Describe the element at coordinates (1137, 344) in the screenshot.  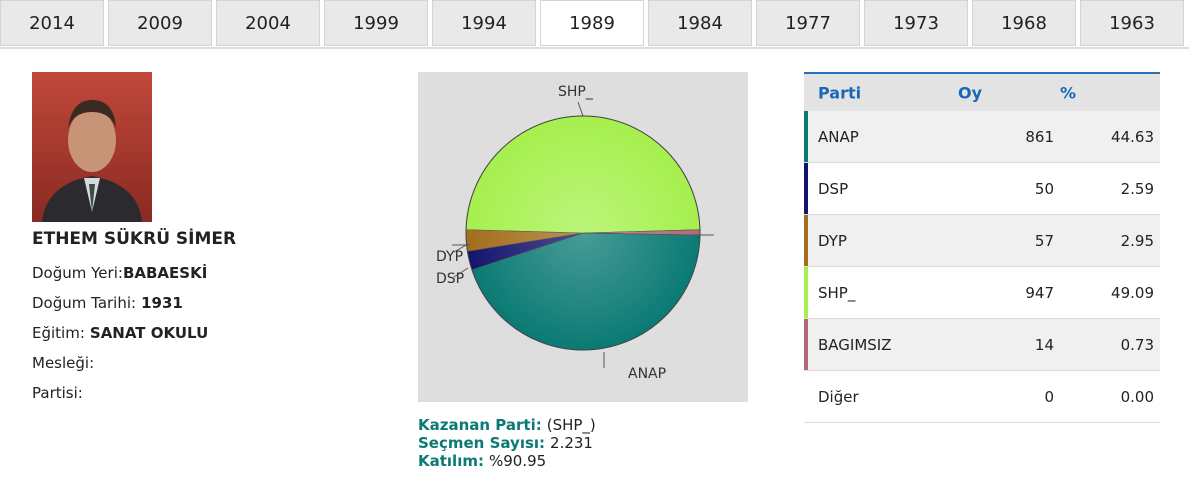
I see `percent: 0.73` at that location.